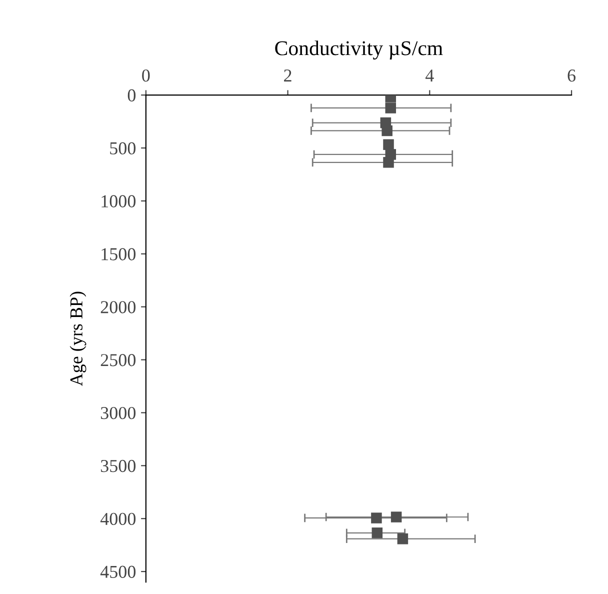 The height and width of the screenshot is (594, 608). I want to click on y-tick-label: 0, so click(132, 95).